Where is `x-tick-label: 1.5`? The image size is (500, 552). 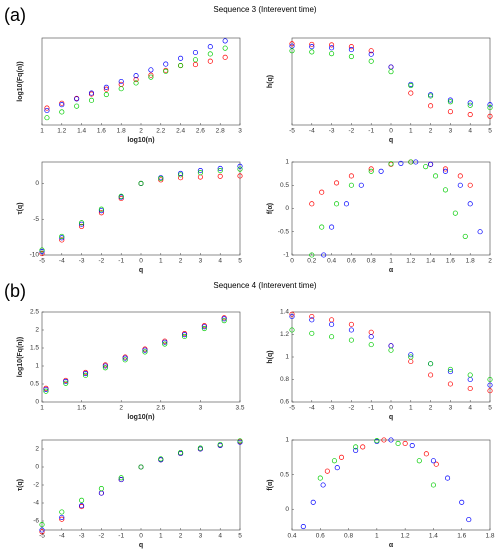
x-tick-label: 1.5 is located at coordinates (81, 408).